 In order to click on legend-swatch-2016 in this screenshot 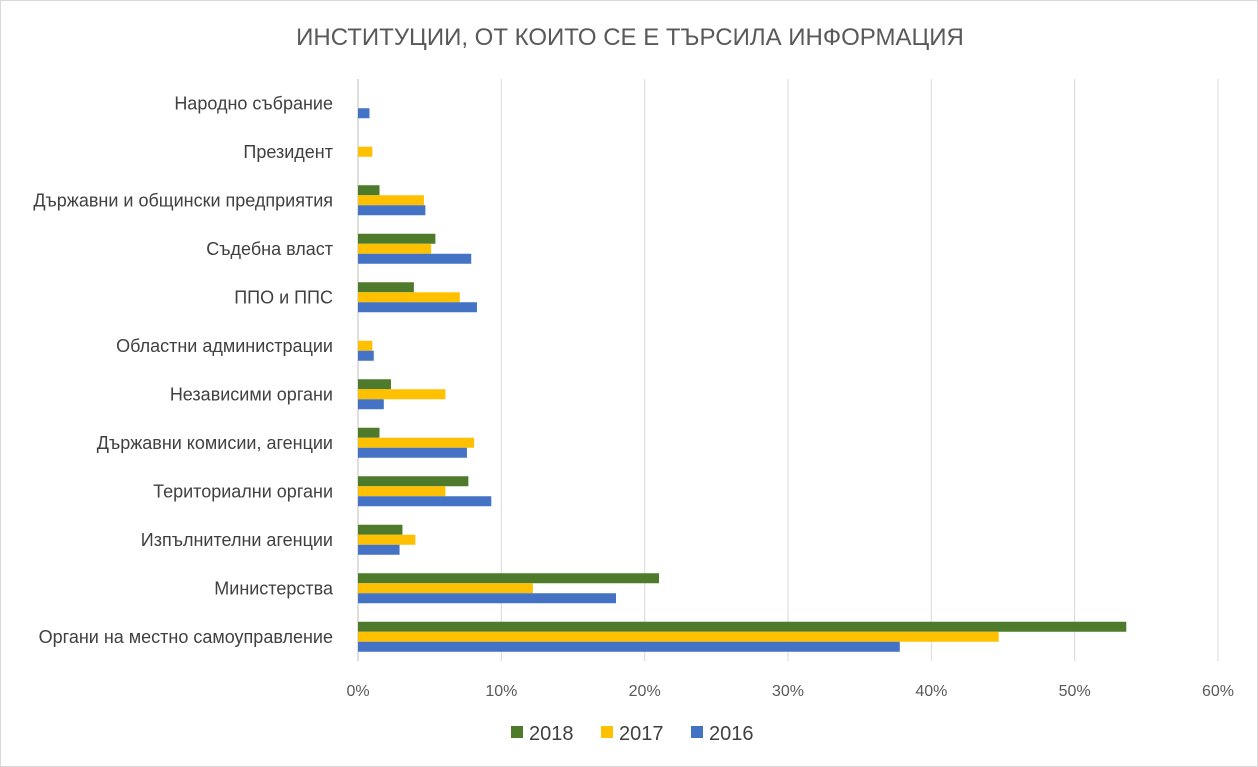, I will do `click(697, 732)`.